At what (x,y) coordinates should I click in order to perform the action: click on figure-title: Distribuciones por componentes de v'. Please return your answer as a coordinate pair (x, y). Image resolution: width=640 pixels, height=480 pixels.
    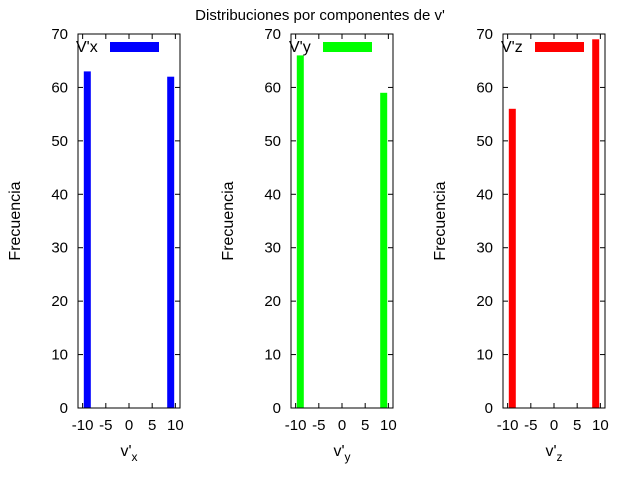
    Looking at the image, I should click on (320, 15).